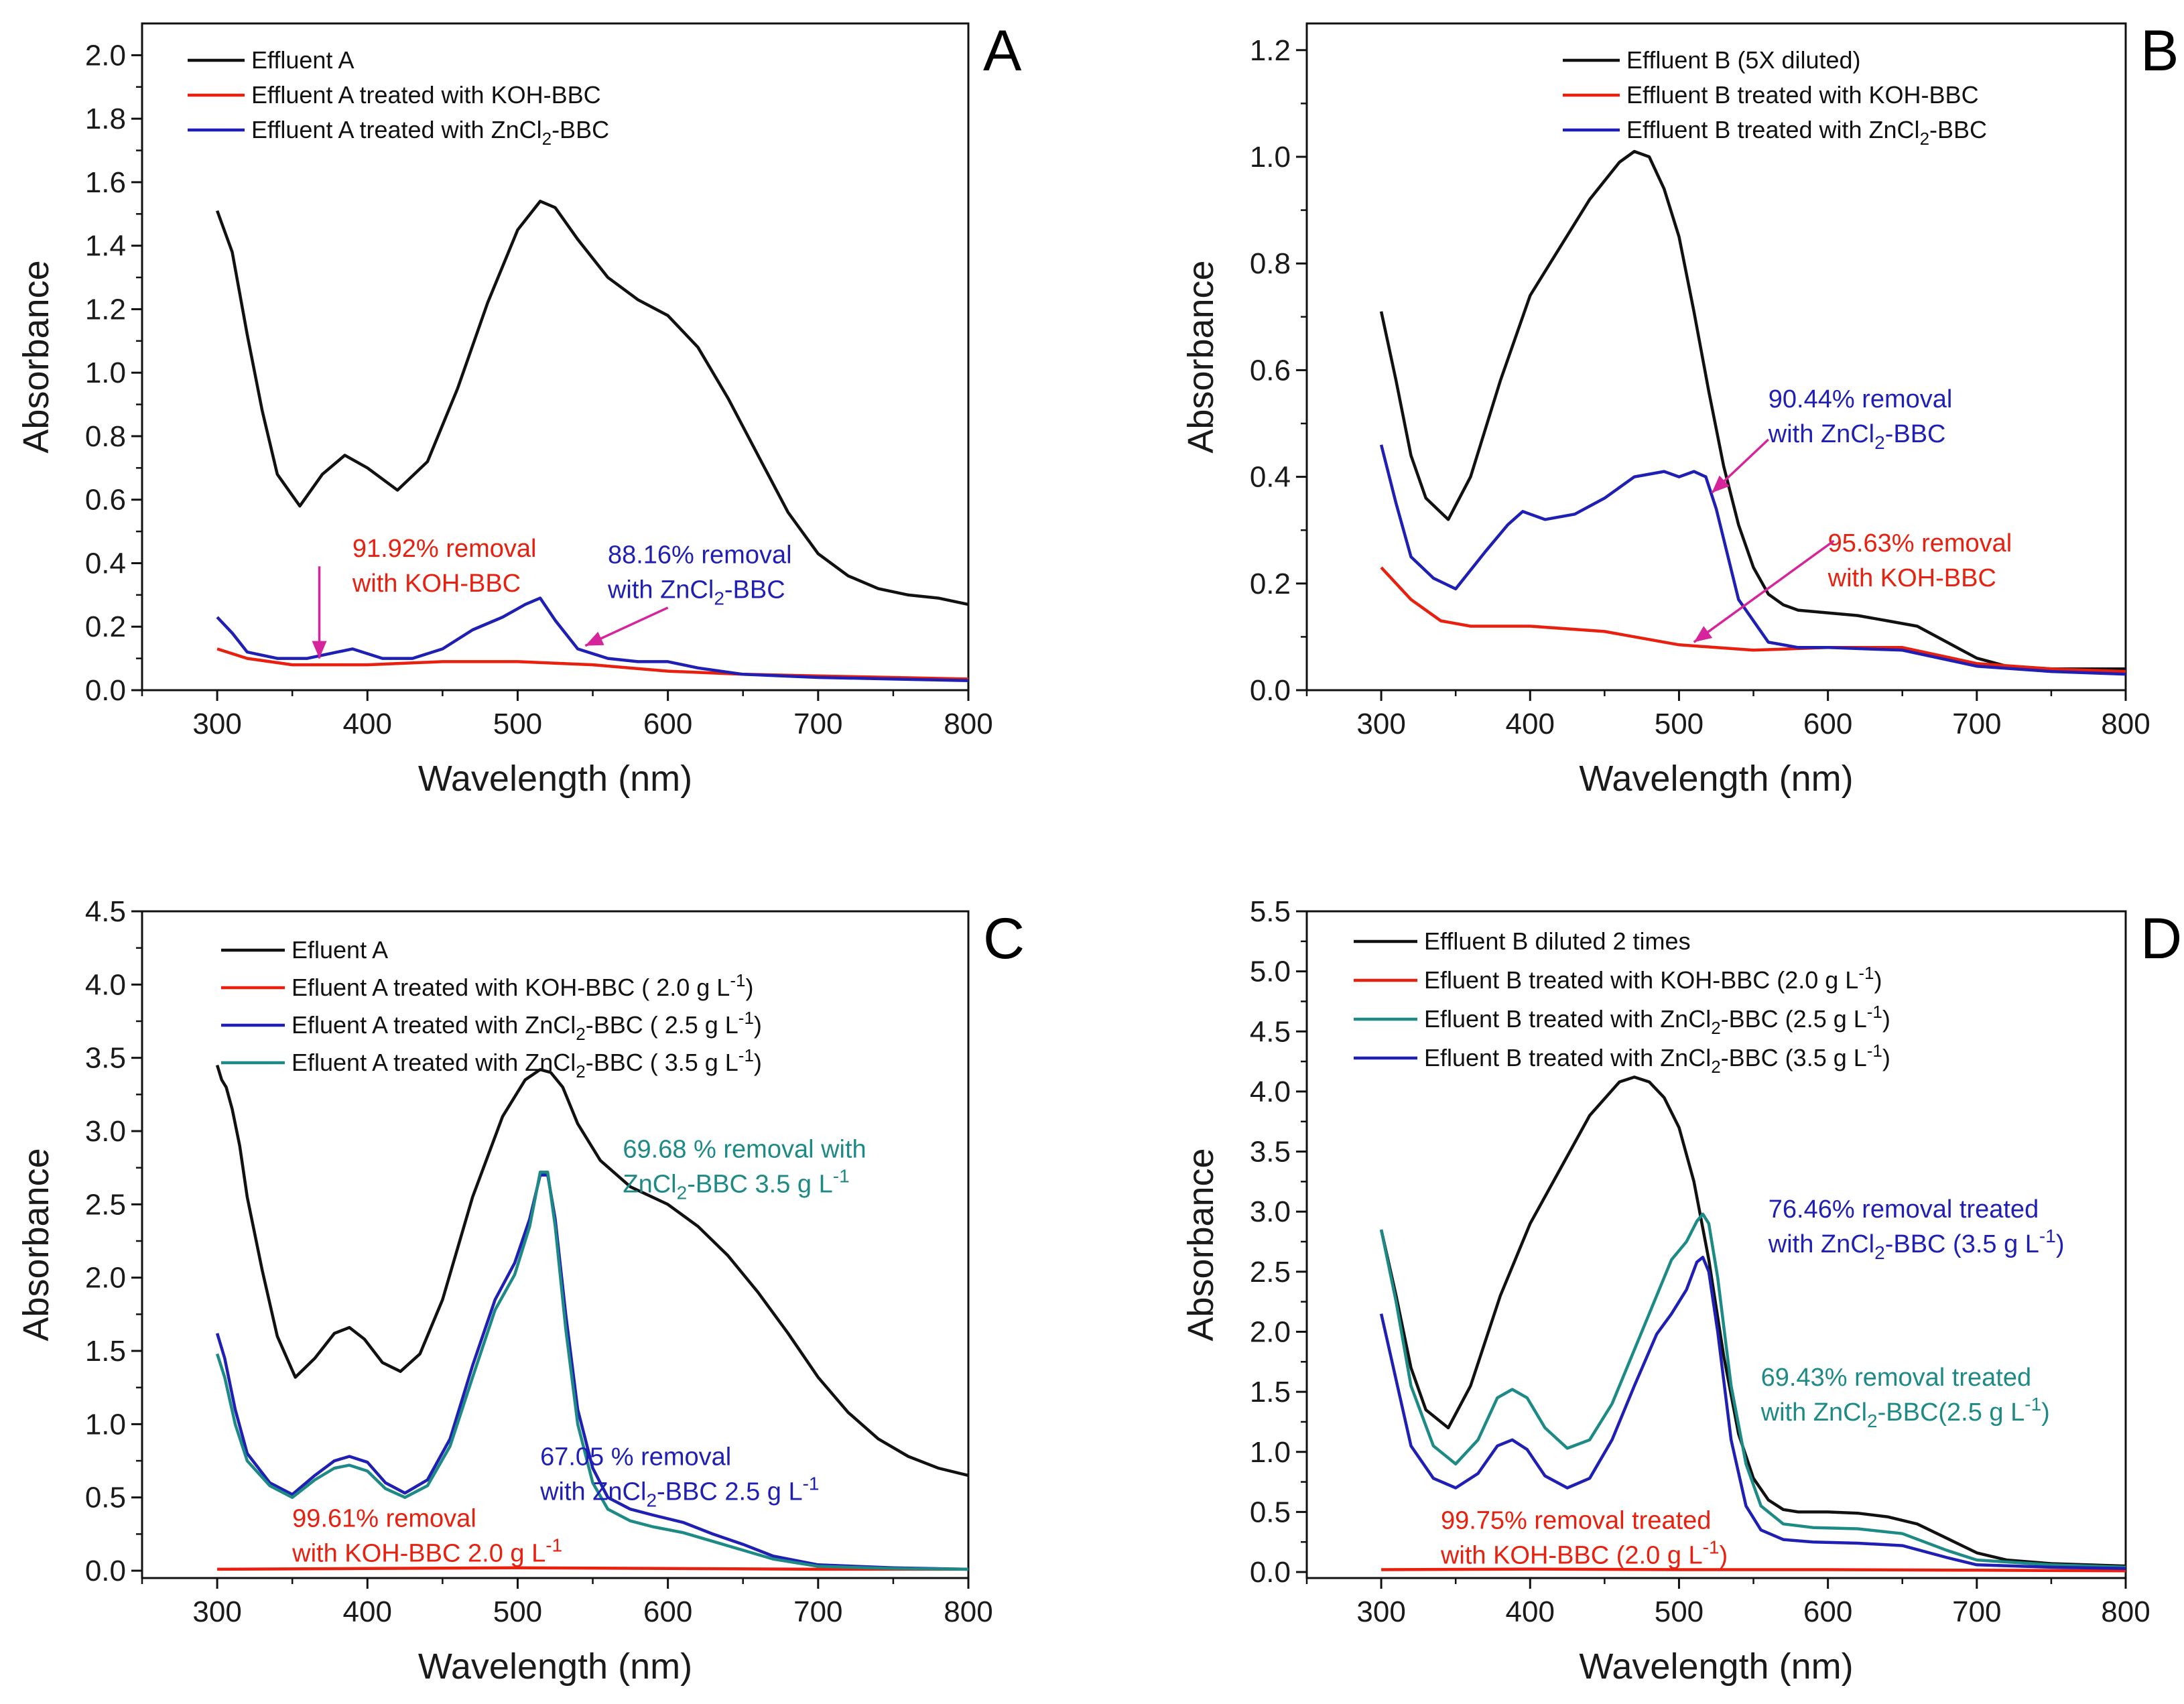 Image resolution: width=2184 pixels, height=1704 pixels. What do you see at coordinates (1004, 939) in the screenshot?
I see `panel-letter: C` at bounding box center [1004, 939].